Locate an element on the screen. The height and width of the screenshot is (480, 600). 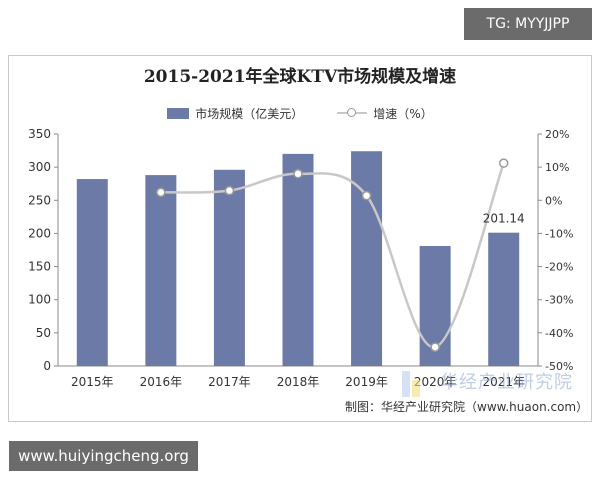
x-tick-label: 2016年 is located at coordinates (161, 382).